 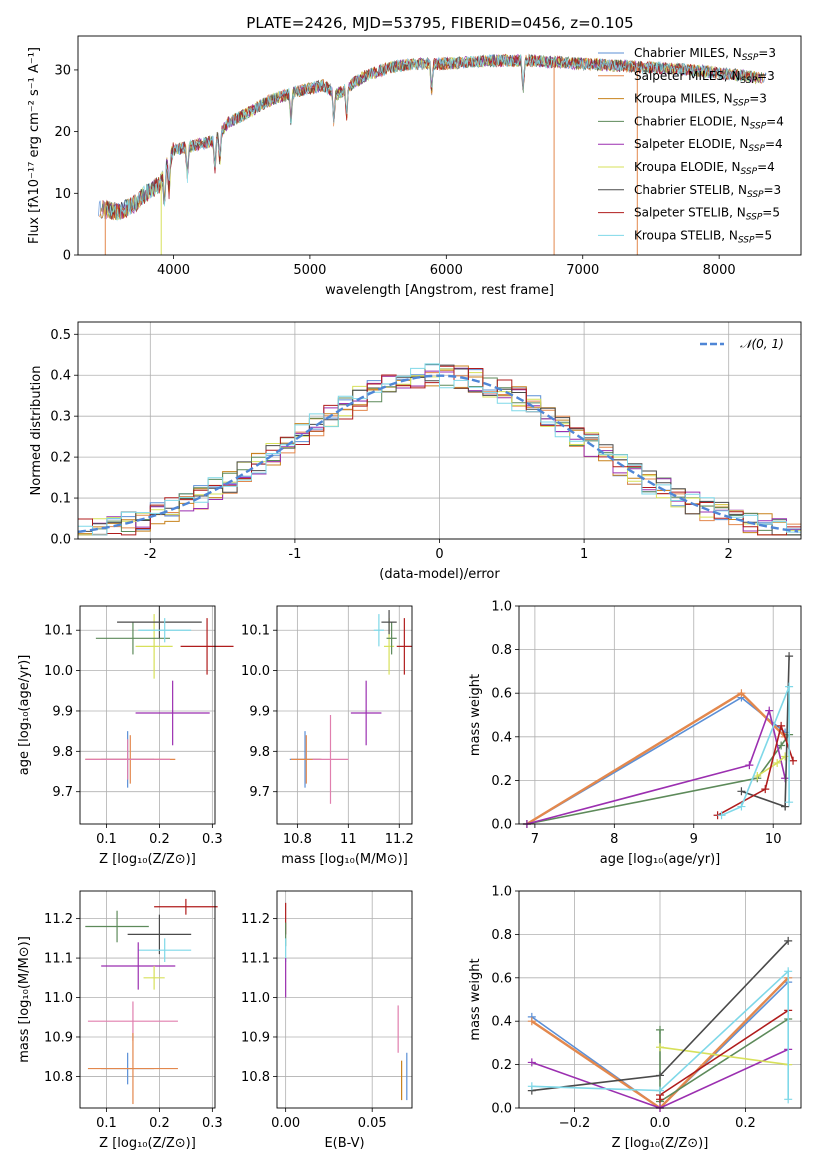 I want to click on normal-curve, so click(x=438, y=453).